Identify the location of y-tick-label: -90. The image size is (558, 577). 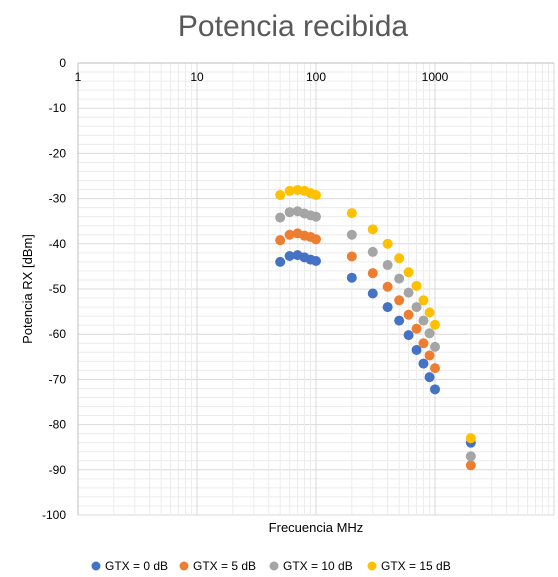
(58, 470).